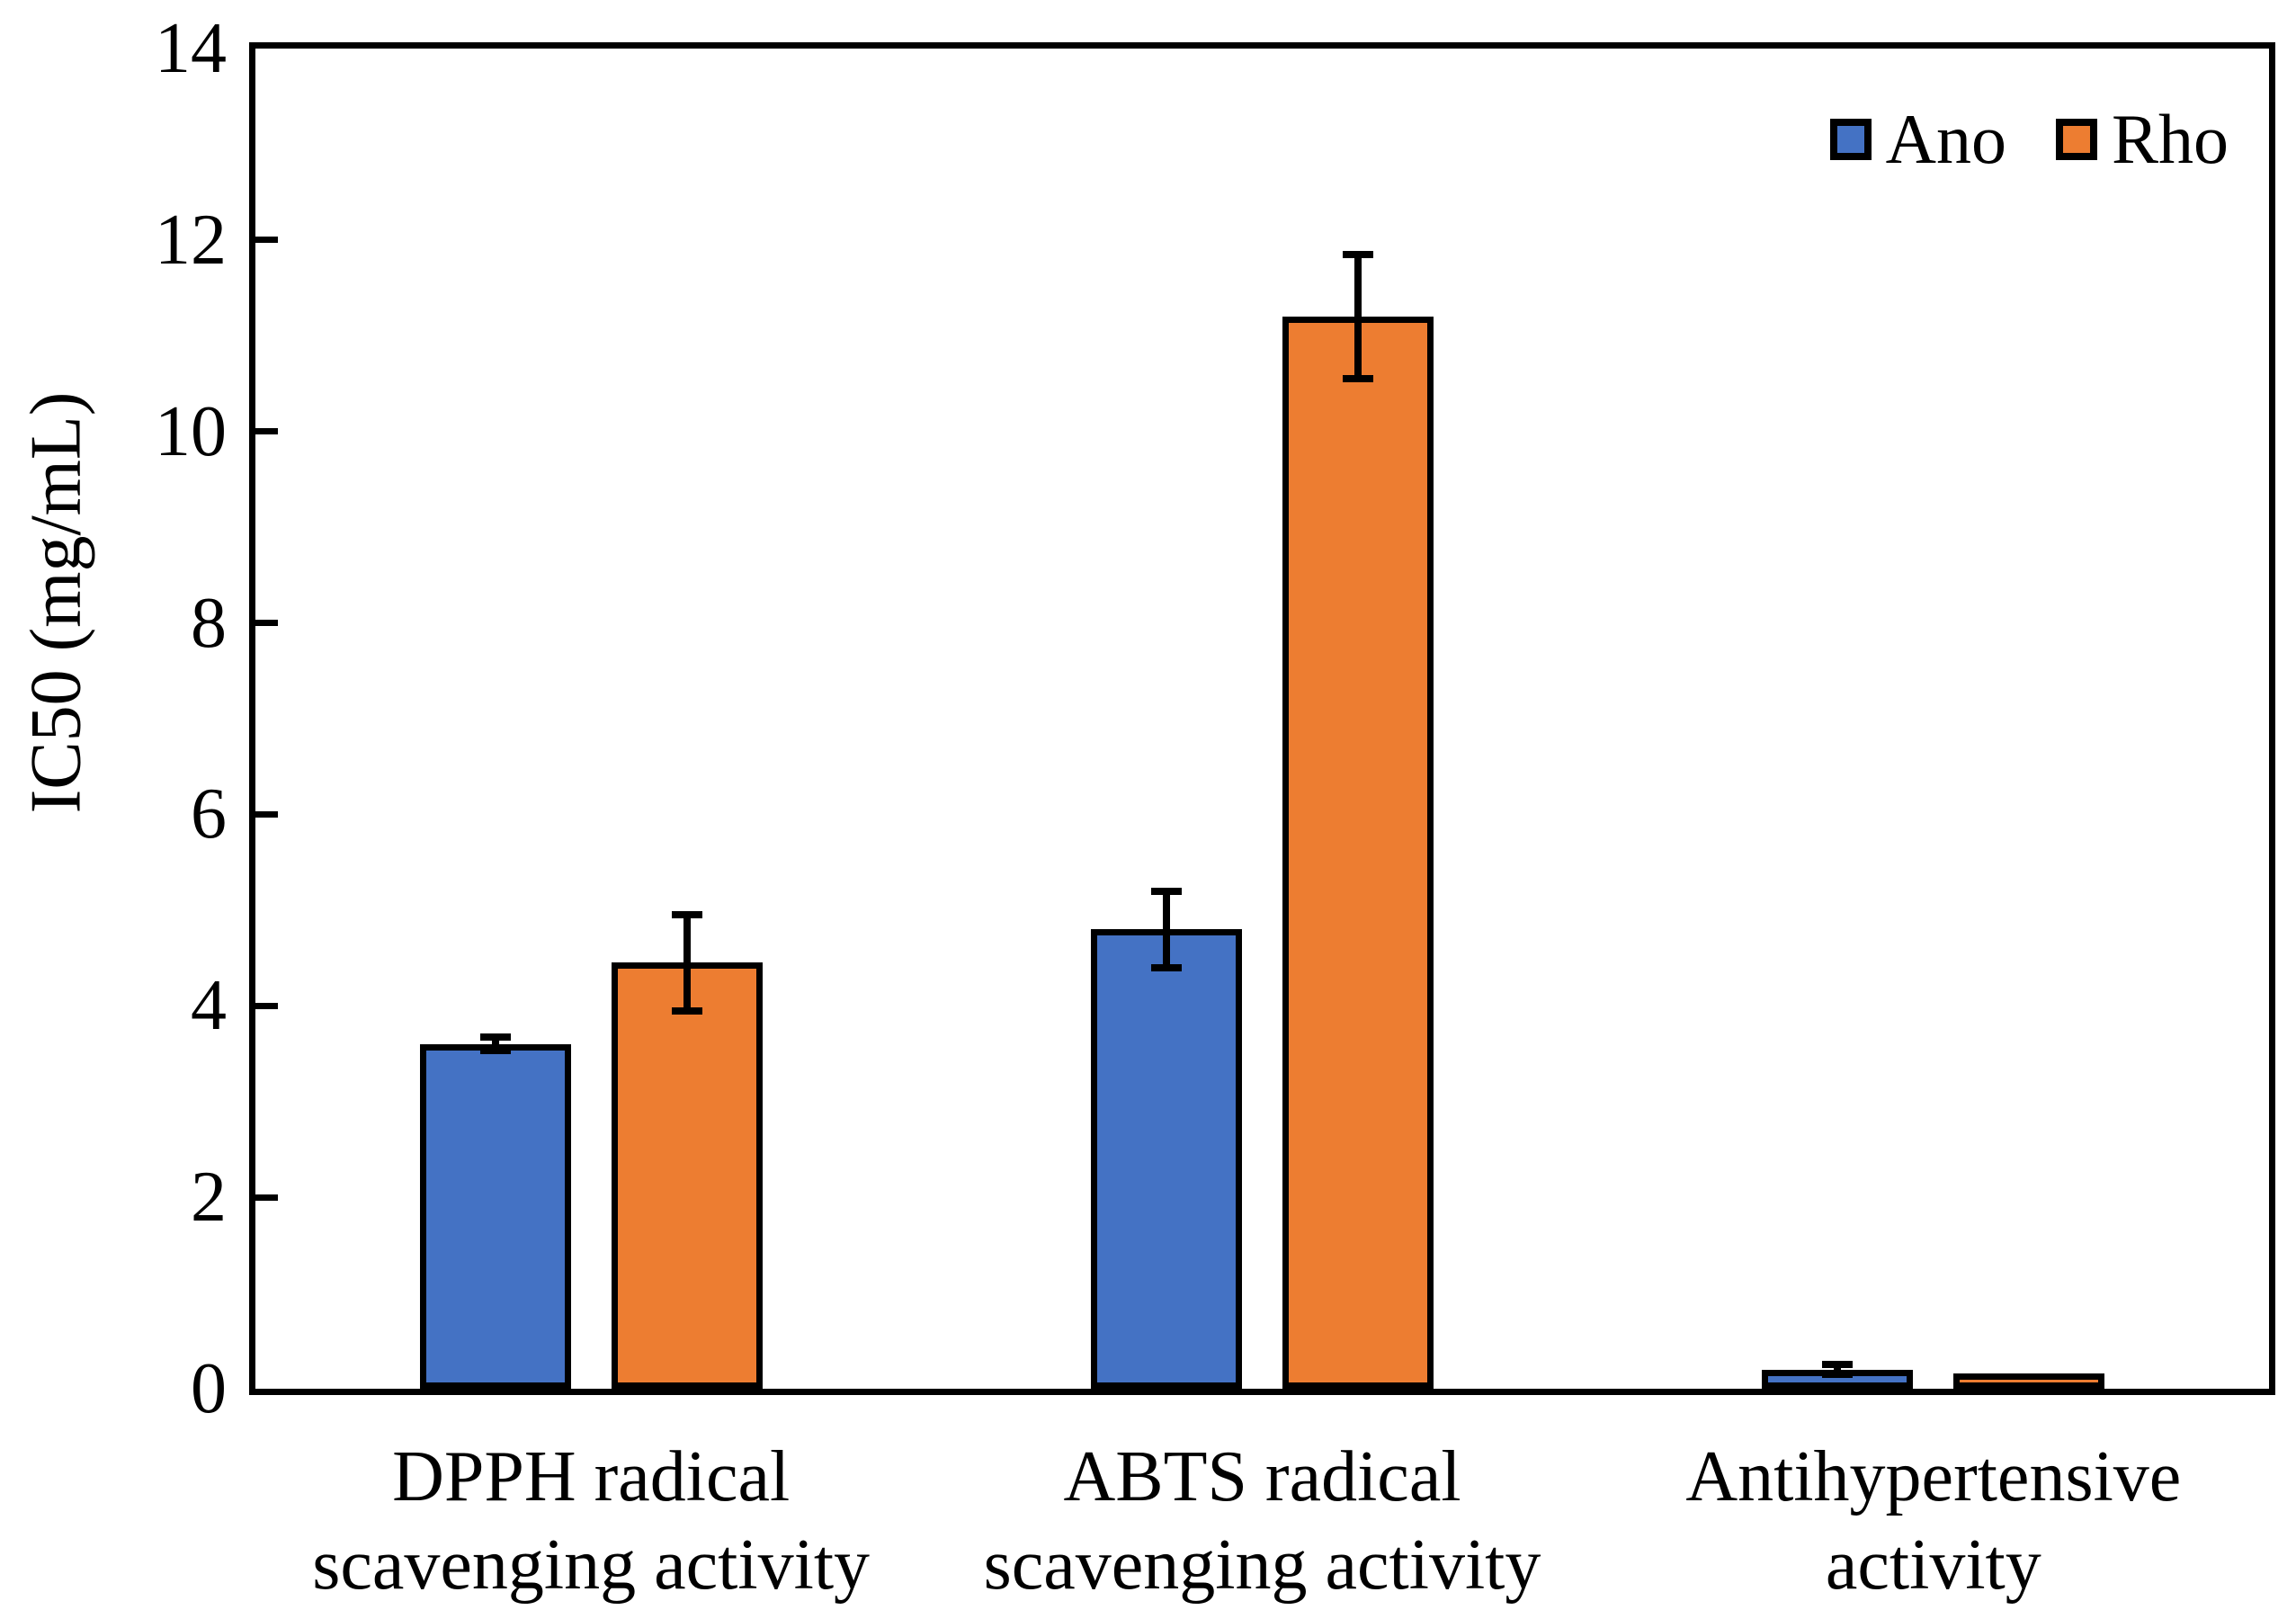 The height and width of the screenshot is (1610, 2296). I want to click on legend-item-ano: Ano, so click(1918, 139).